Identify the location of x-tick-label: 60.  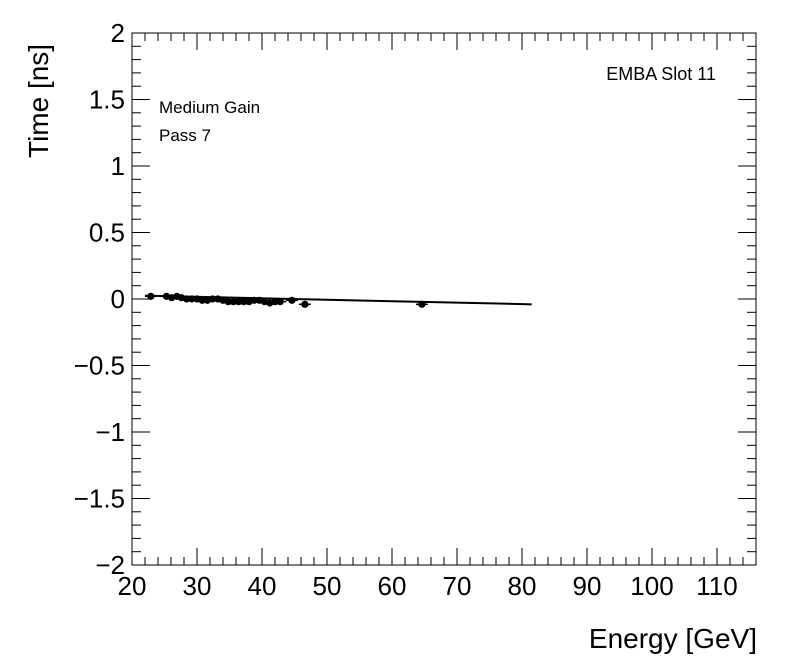
(392, 586).